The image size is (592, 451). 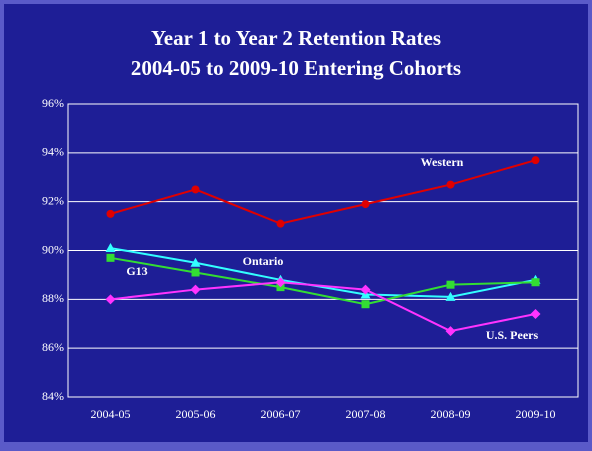 What do you see at coordinates (296, 38) in the screenshot?
I see `chart-title: Year 1 to Year 2 Retention Rates` at bounding box center [296, 38].